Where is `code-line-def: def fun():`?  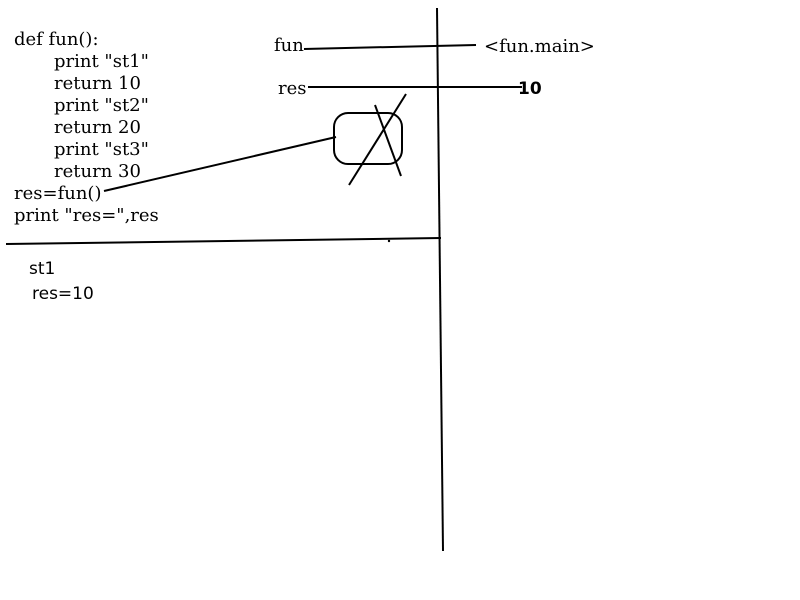
code-line-def: def fun(): is located at coordinates (56, 39).